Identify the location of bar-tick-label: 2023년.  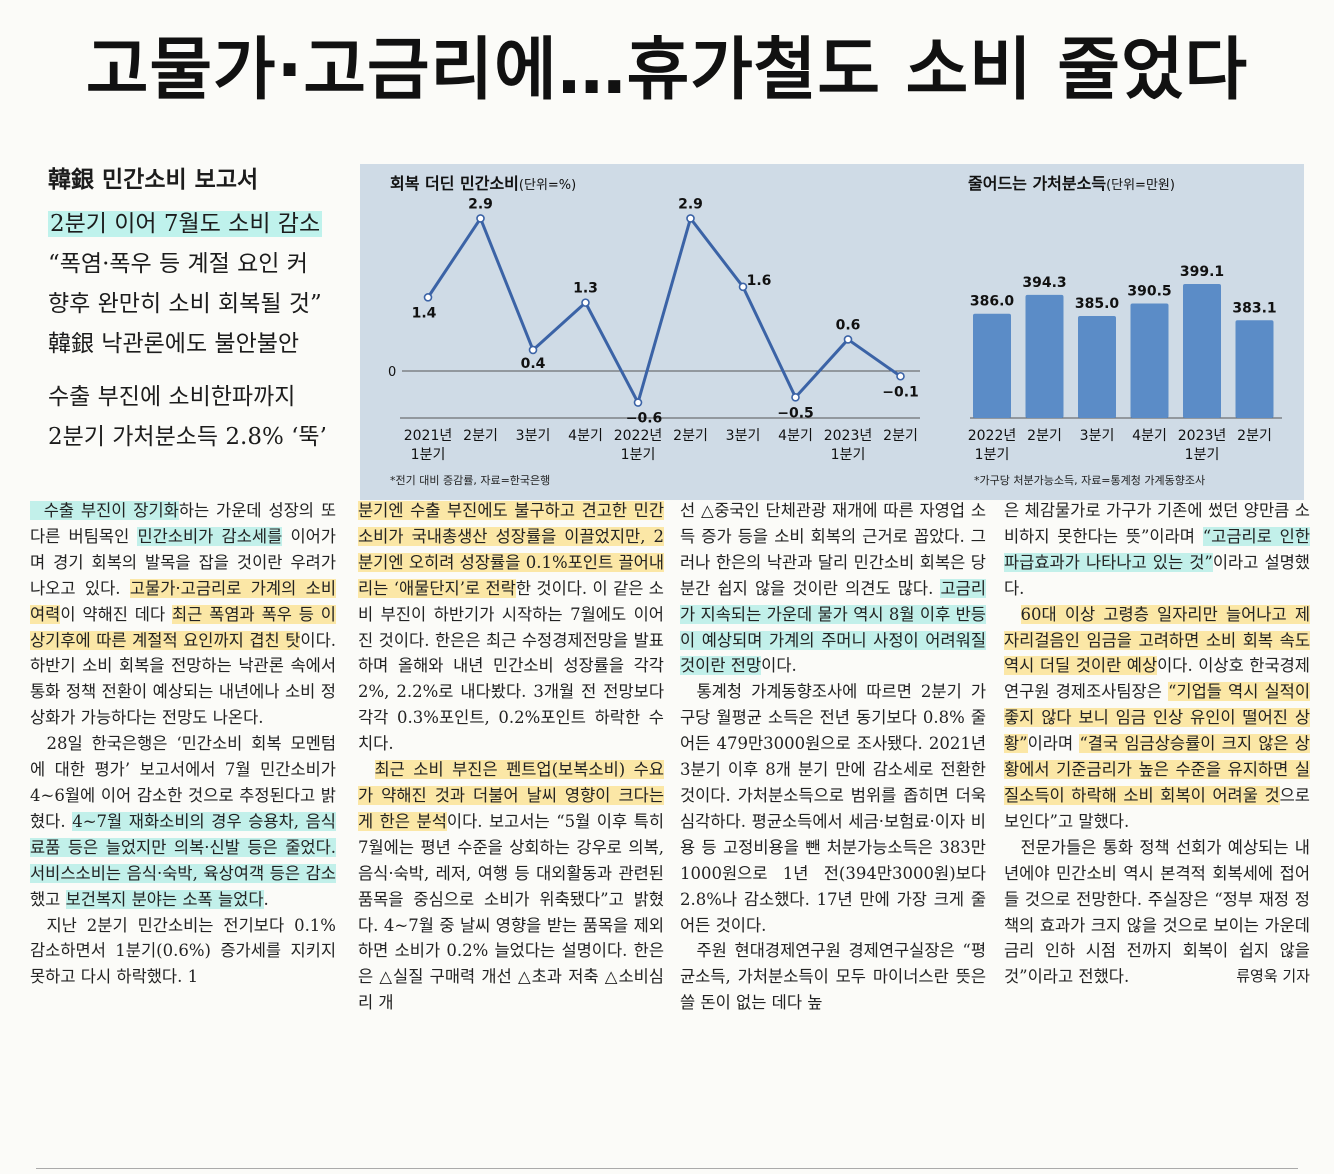
(1202, 436).